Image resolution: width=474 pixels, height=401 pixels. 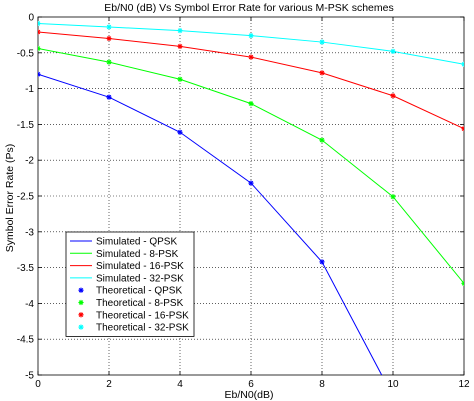 I want to click on legend-label: Simulated - QPSK, so click(x=136, y=242).